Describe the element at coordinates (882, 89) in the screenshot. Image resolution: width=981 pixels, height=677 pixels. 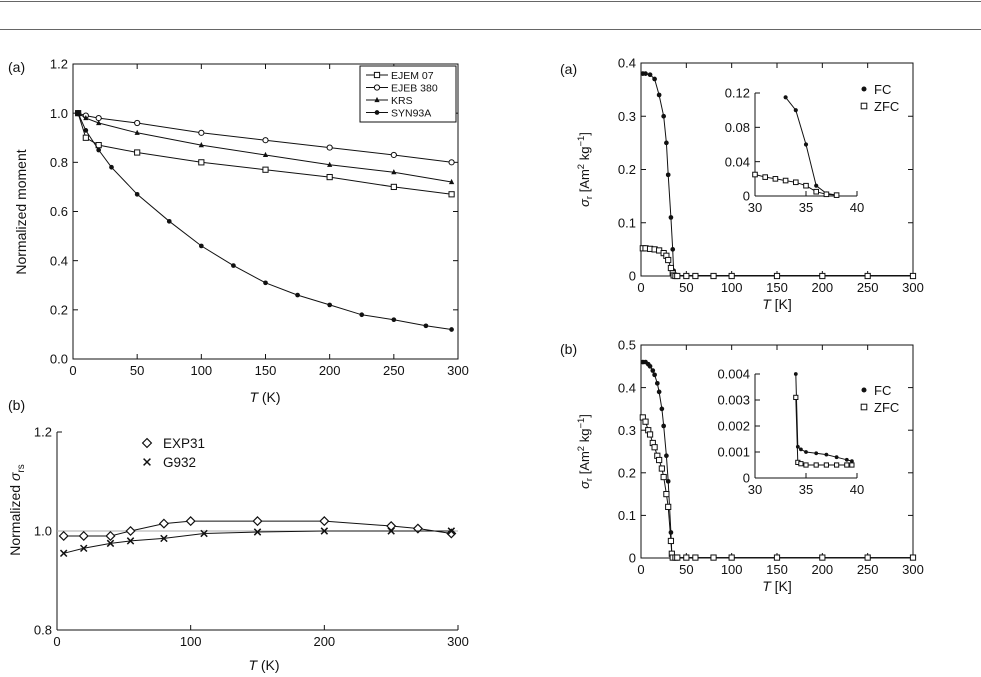
I see `legend-entry: FC` at that location.